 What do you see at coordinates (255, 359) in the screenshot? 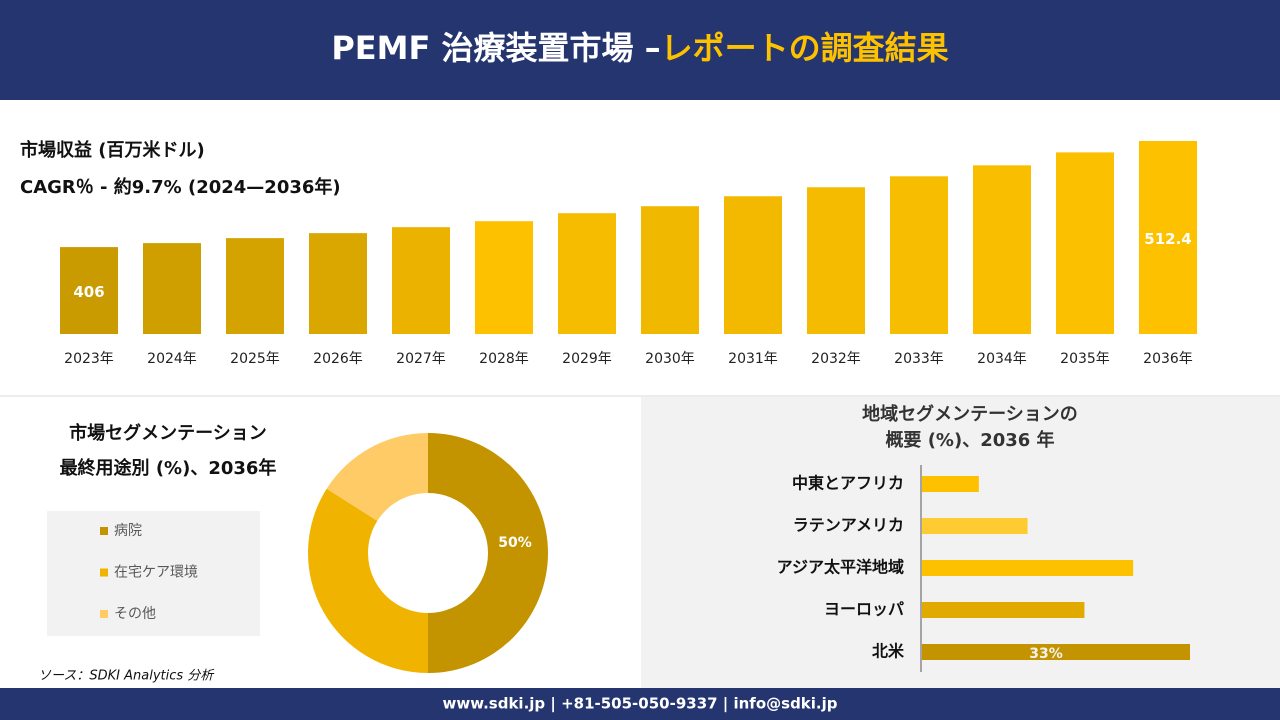
I see `x-tick-label: 2025年` at bounding box center [255, 359].